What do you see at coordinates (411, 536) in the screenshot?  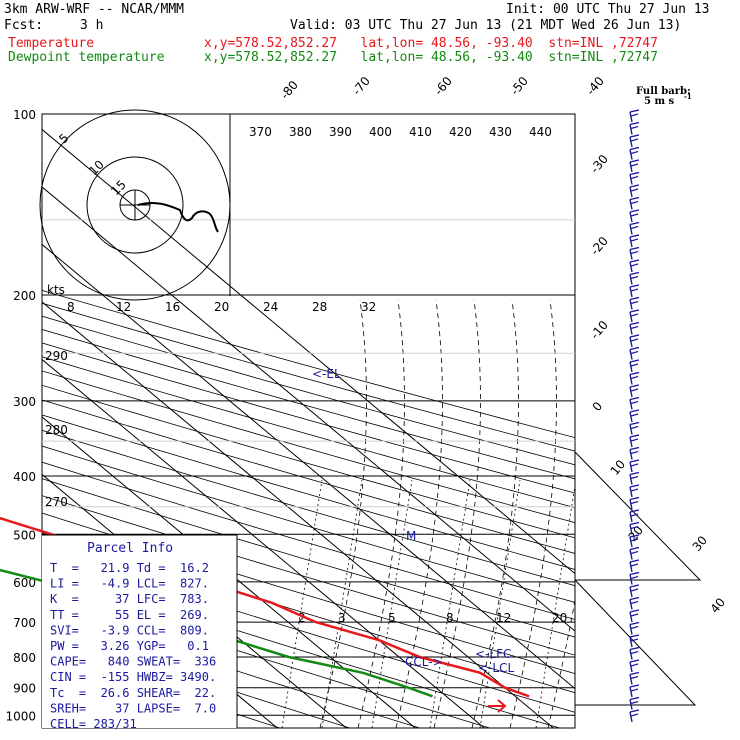 I see `m-label: M` at bounding box center [411, 536].